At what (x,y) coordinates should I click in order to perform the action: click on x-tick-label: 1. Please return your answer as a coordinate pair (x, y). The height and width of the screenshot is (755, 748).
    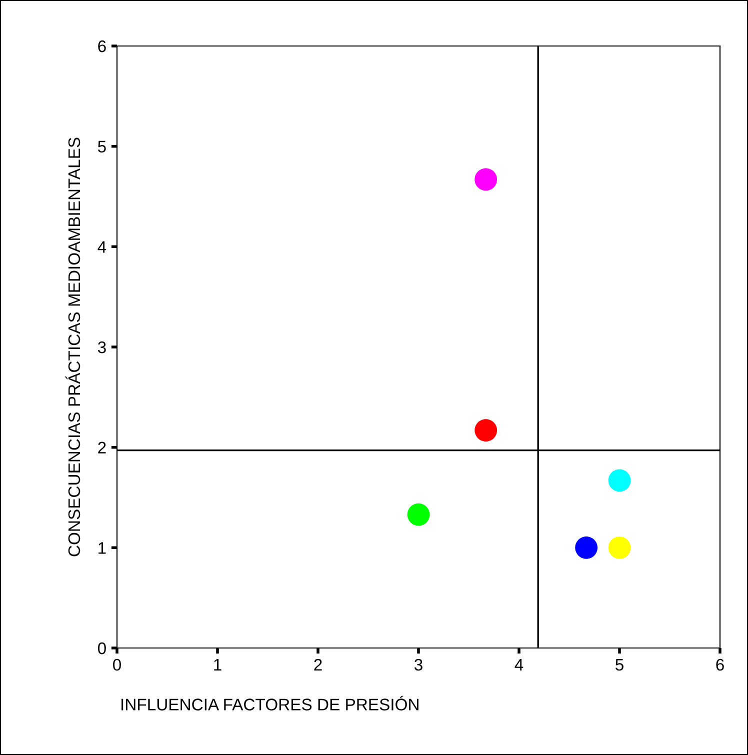
    Looking at the image, I should click on (218, 664).